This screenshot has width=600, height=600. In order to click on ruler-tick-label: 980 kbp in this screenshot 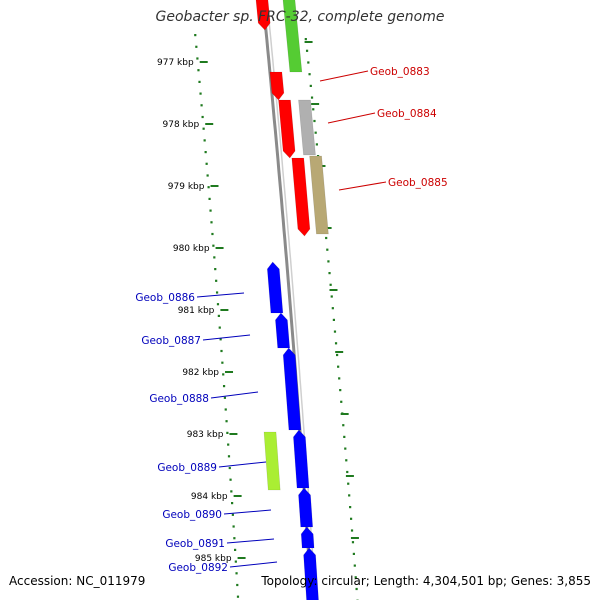, I will do `click(191, 249)`.